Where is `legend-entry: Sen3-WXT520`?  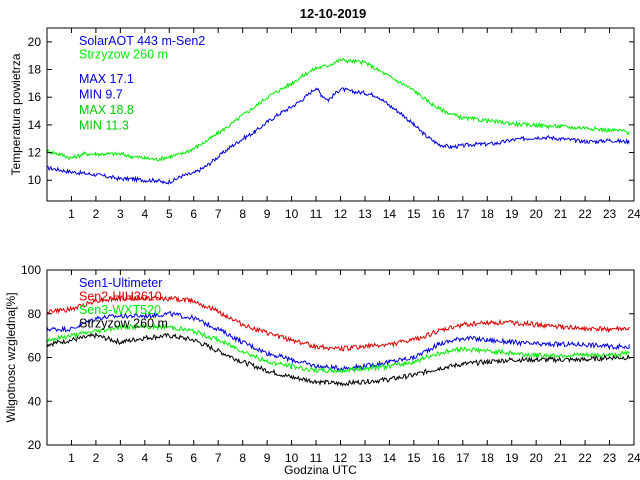
legend-entry: Sen3-WXT520 is located at coordinates (120, 310).